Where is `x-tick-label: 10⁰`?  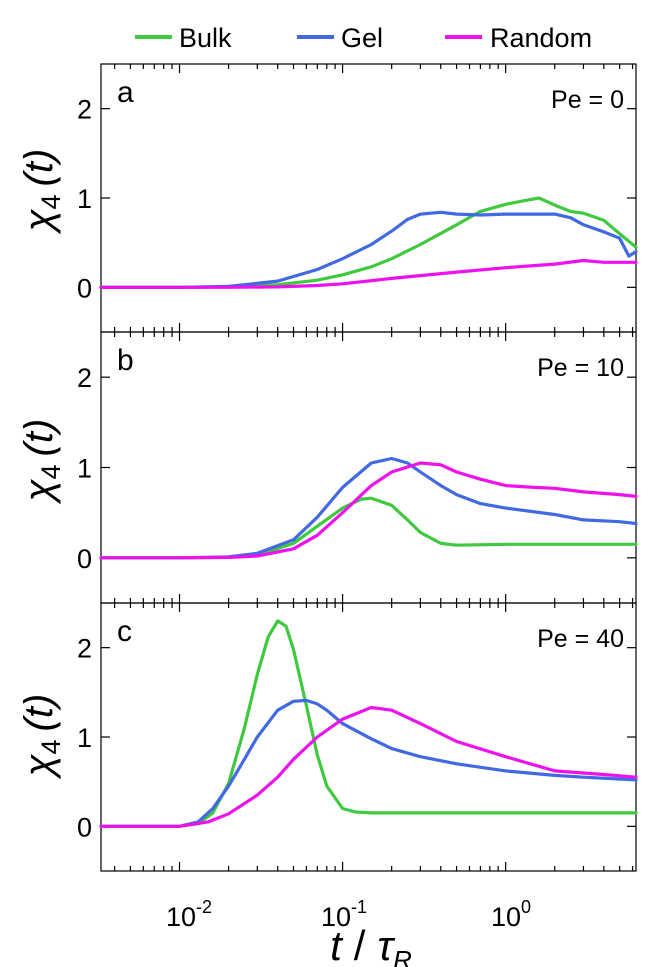 x-tick-label: 10⁰ is located at coordinates (511, 914).